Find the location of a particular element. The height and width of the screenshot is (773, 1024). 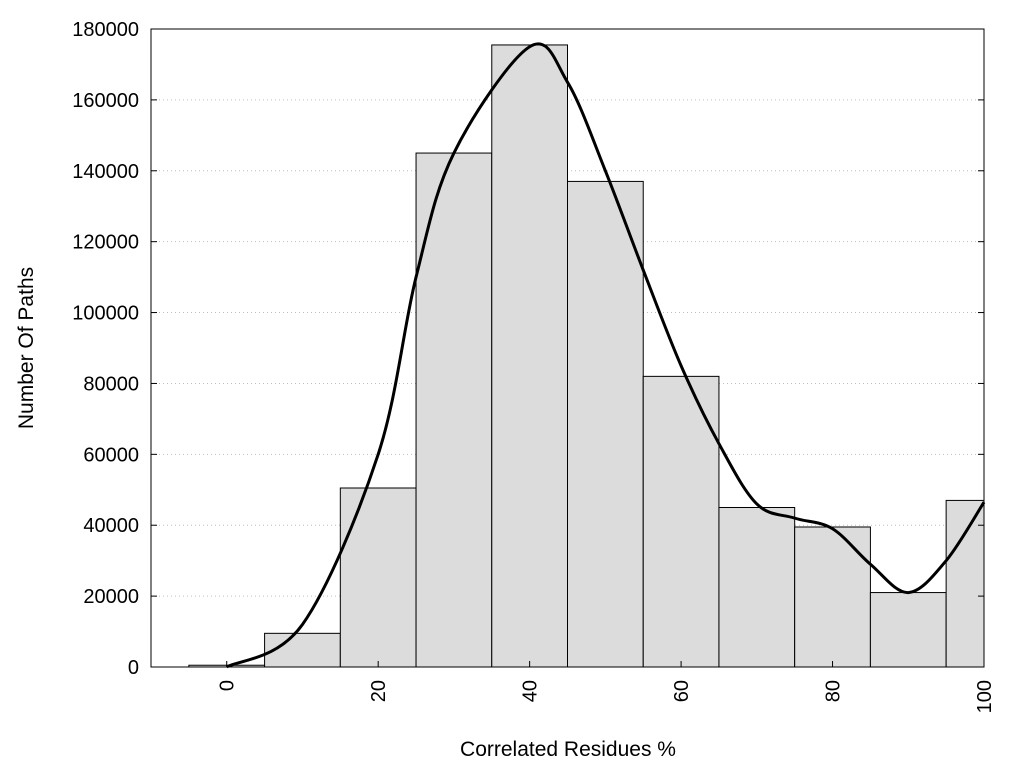

x-tick-label: 80 is located at coordinates (834, 691).